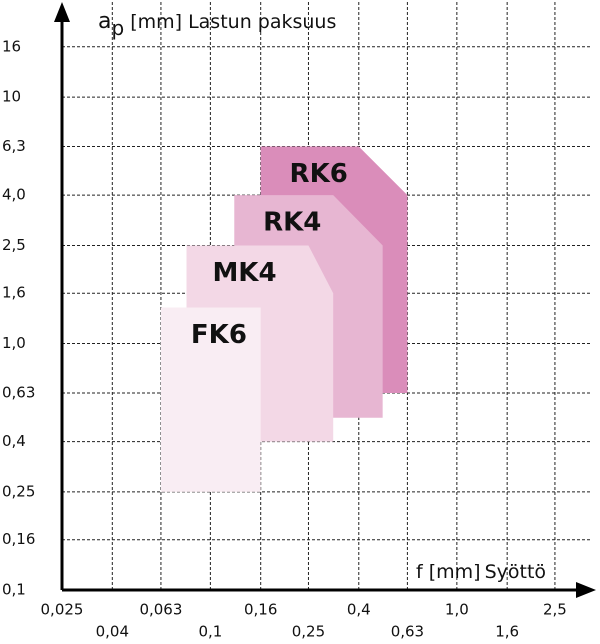  I want to click on x-tick-label: 0,25, so click(308, 632).